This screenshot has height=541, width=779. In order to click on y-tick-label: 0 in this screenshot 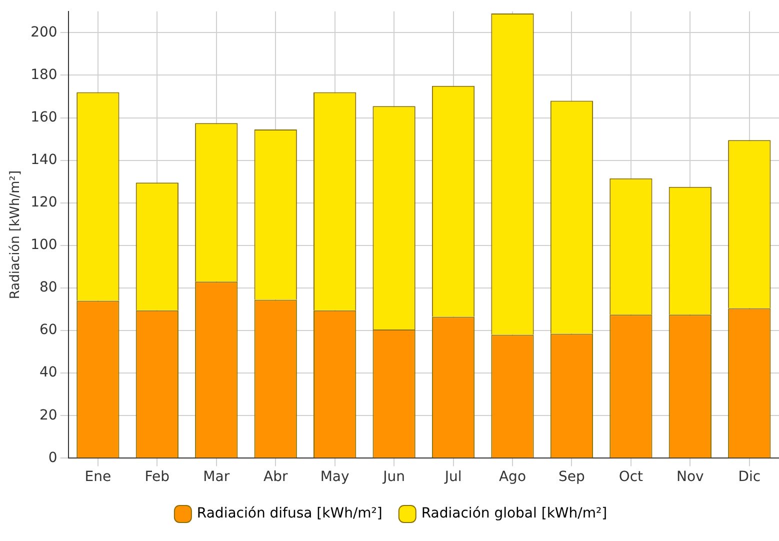, I will do `click(53, 458)`.